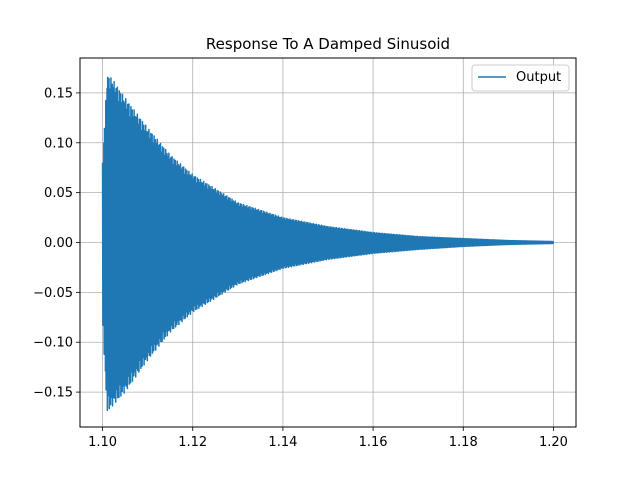  Describe the element at coordinates (553, 442) in the screenshot. I see `x-tick-label: 1.20` at that location.